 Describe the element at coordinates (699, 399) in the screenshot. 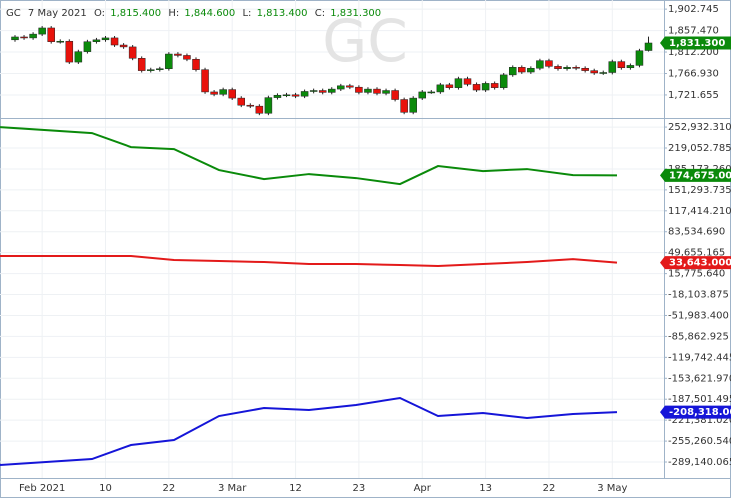

I see `y-tick-label: -187,501.495` at that location.